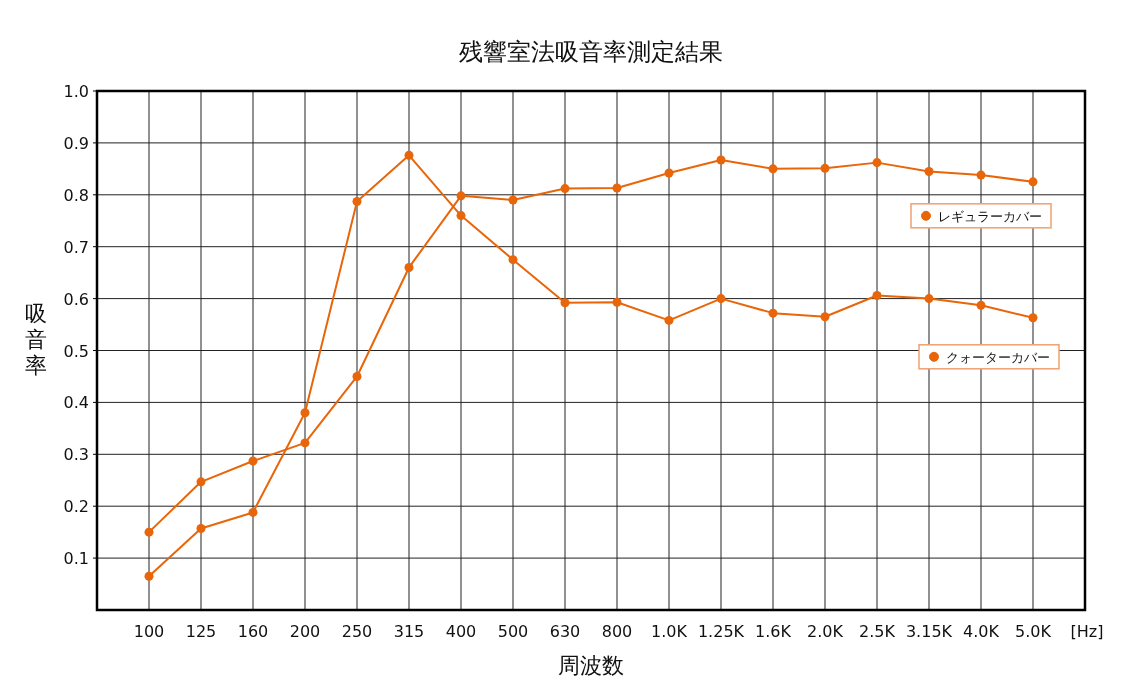 The image size is (1138, 696). What do you see at coordinates (565, 631) in the screenshot?
I see `x-tick-label: 630` at bounding box center [565, 631].